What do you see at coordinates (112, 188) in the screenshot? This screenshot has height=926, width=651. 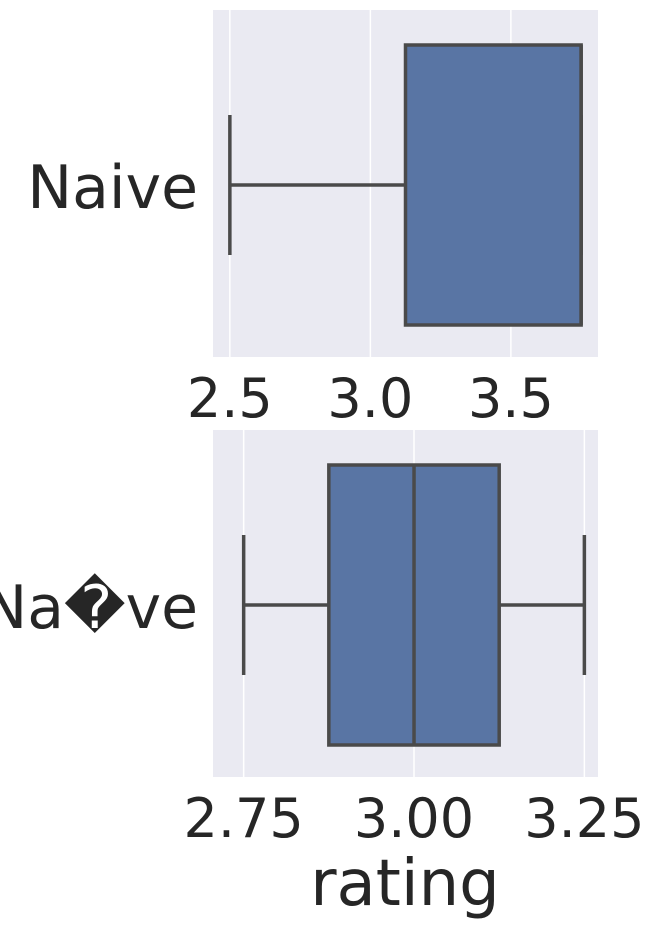 I see `category-label: Naive` at bounding box center [112, 188].